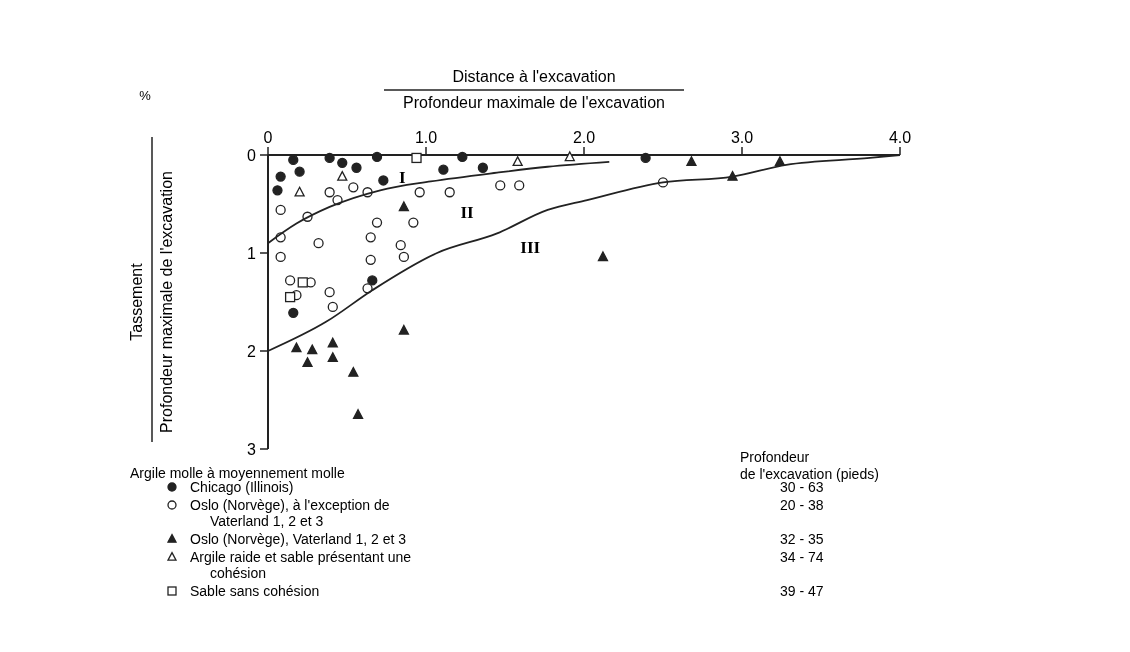  I want to click on annotation: II, so click(467, 212).